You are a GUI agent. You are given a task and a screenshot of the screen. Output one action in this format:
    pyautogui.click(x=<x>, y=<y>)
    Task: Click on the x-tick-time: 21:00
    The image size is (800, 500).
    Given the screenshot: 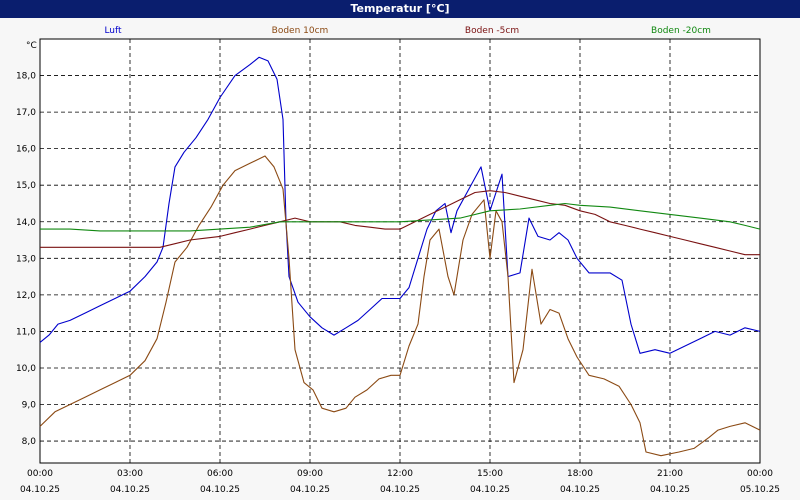 What is the action you would take?
    pyautogui.click(x=670, y=474)
    